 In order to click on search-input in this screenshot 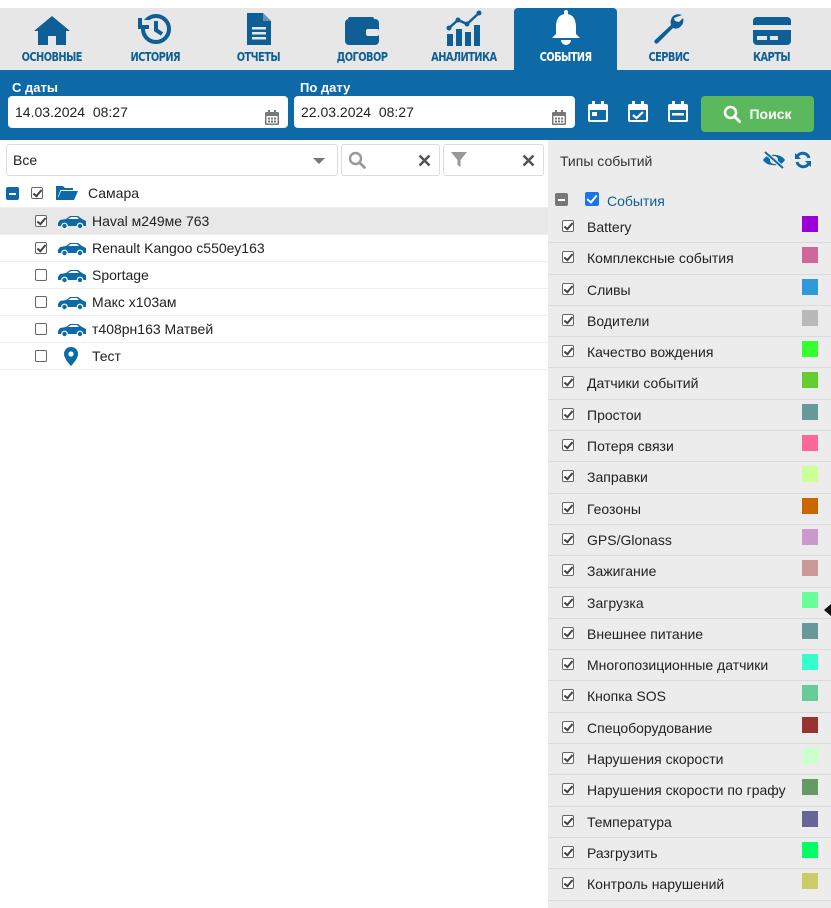, I will do `click(390, 160)`.